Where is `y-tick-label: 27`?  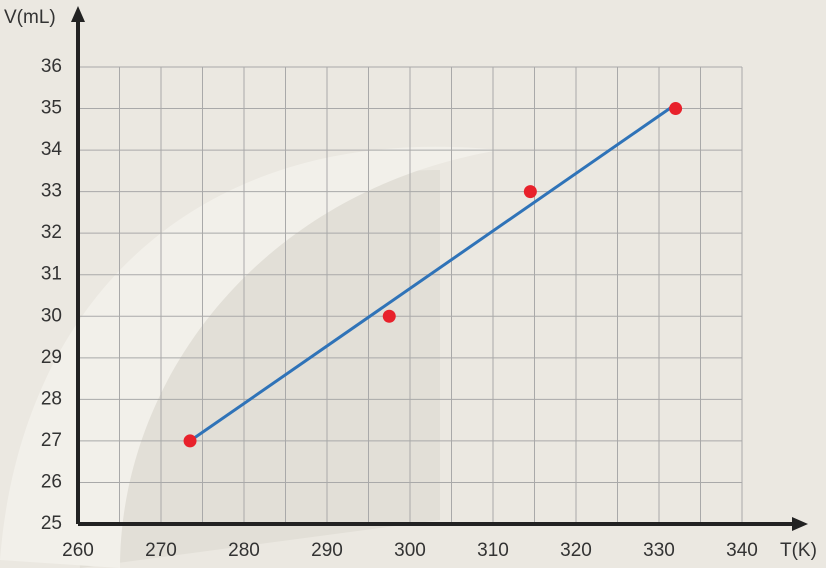
y-tick-label: 27 is located at coordinates (51, 440).